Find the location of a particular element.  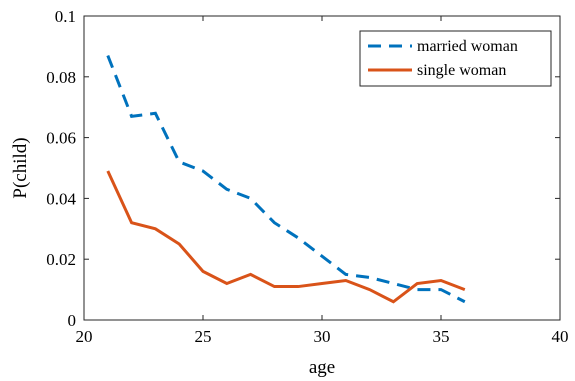

x-tick-label: 20 is located at coordinates (84, 336).